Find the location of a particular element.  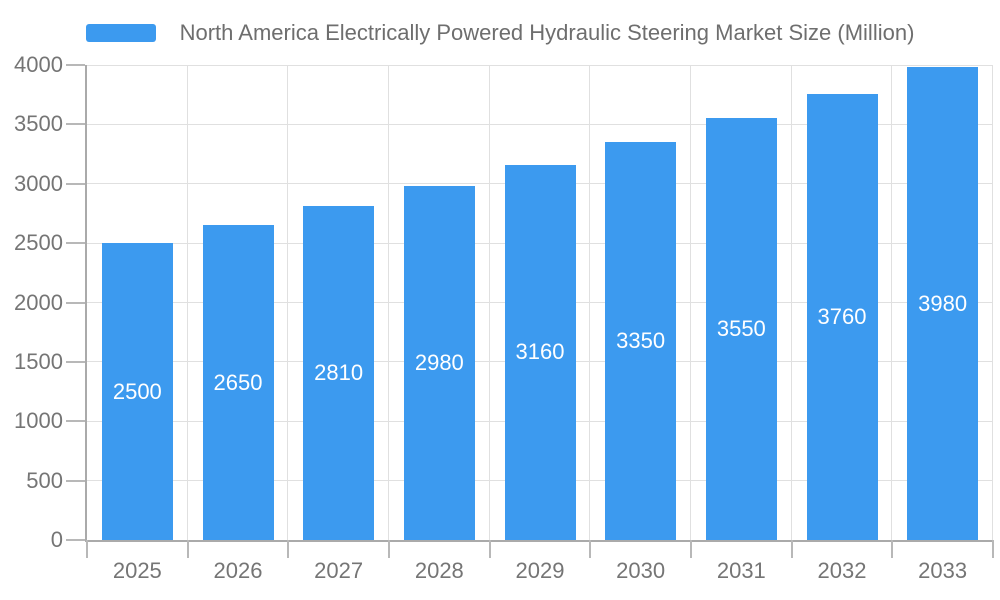

y-axis-label: 3500 is located at coordinates (38, 124).